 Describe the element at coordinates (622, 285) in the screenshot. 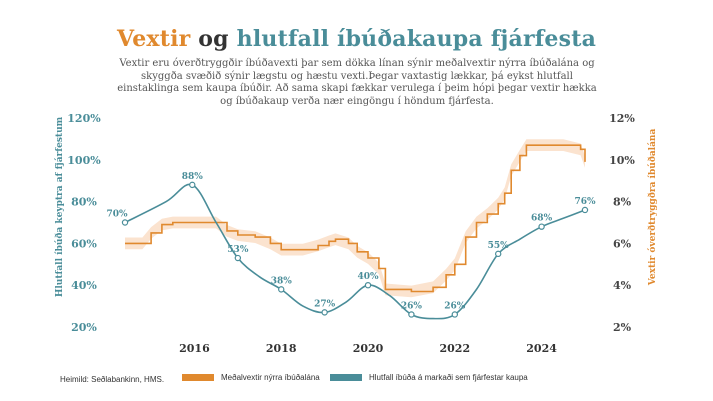

I see `right-tick-label: 4%` at that location.